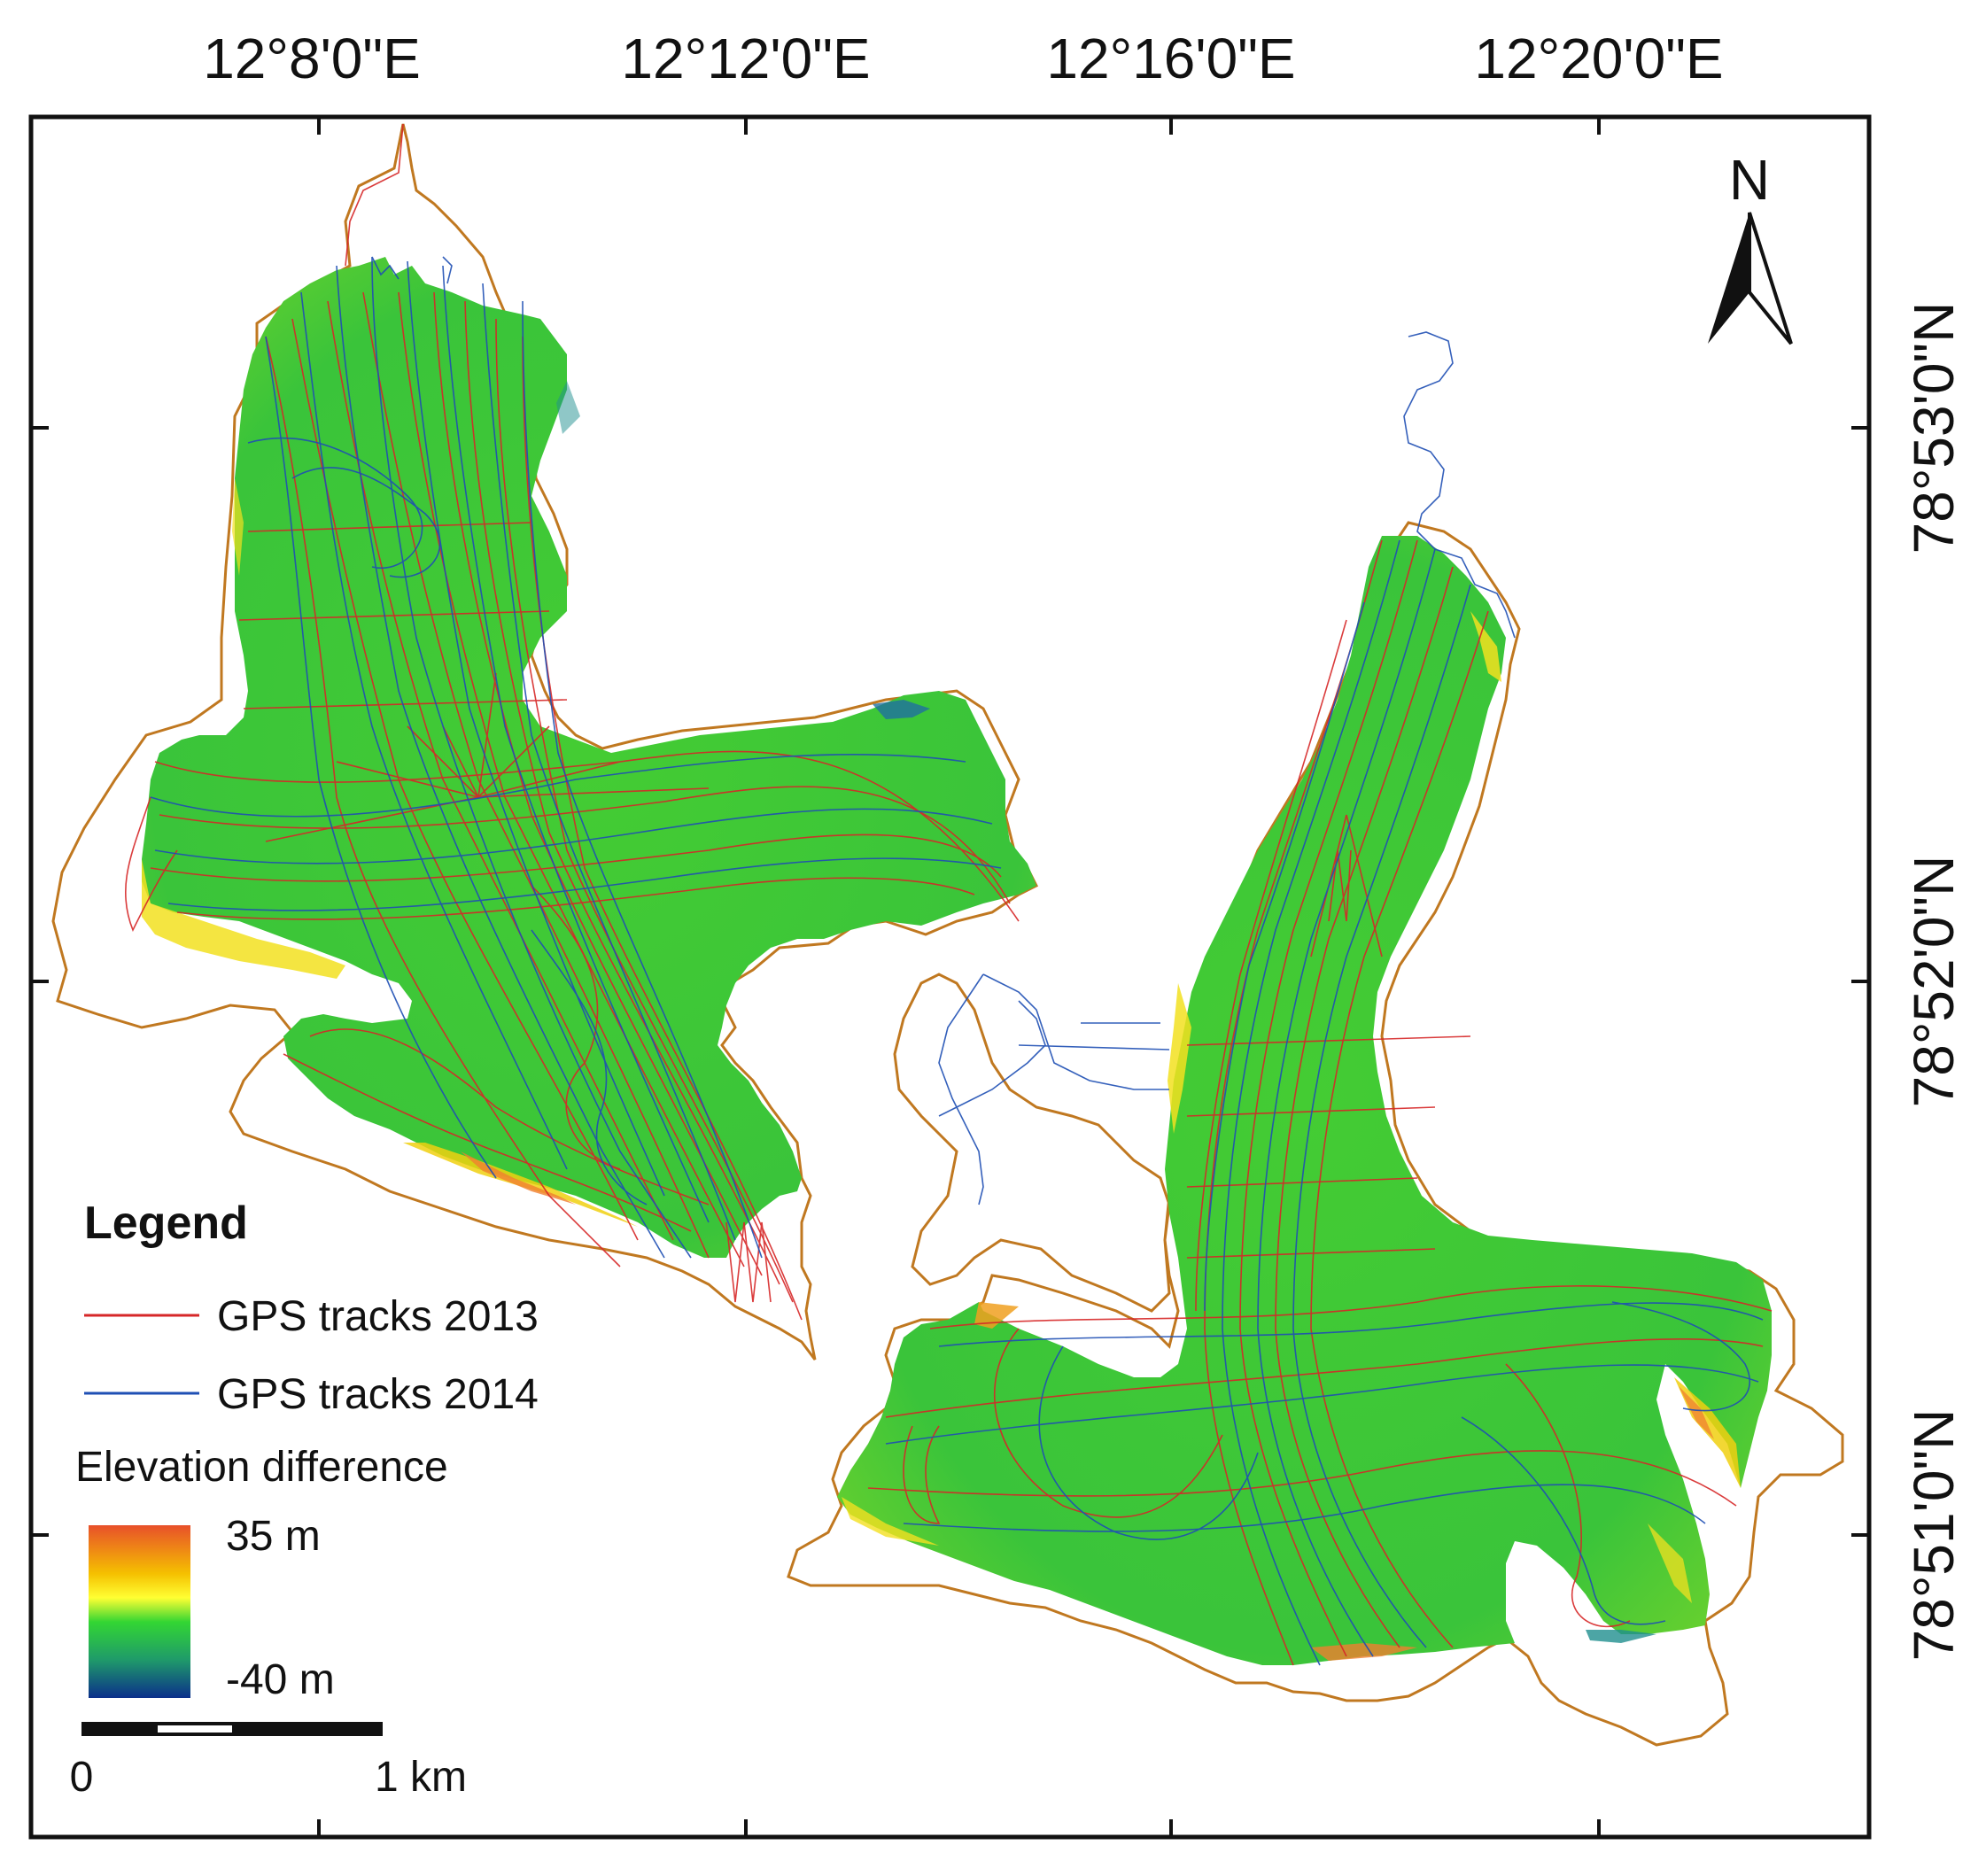 The image size is (1986, 1876). Describe the element at coordinates (262, 1467) in the screenshot. I see `elevation-ramp-title: Elevation difference` at that location.